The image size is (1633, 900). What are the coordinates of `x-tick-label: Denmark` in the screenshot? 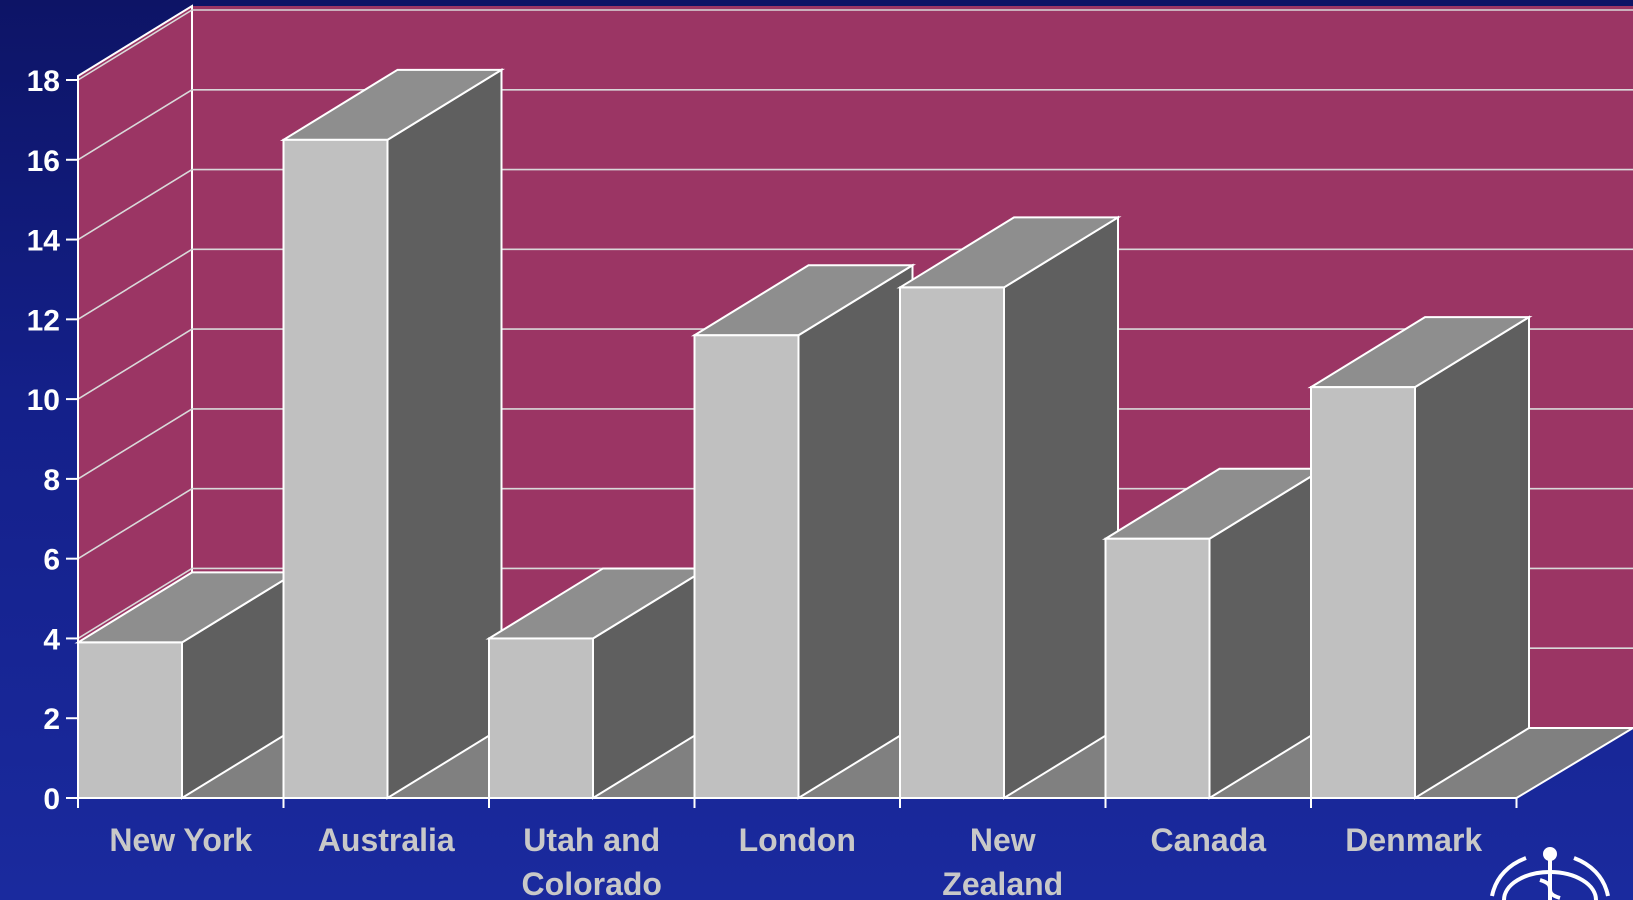 It's located at (1413, 840).